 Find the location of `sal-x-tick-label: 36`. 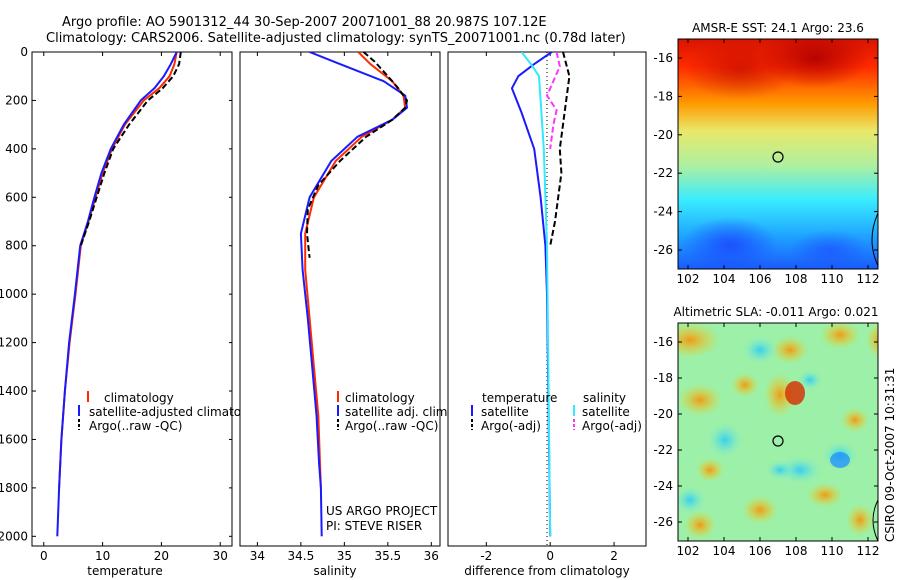

sal-x-tick-label: 36 is located at coordinates (431, 556).